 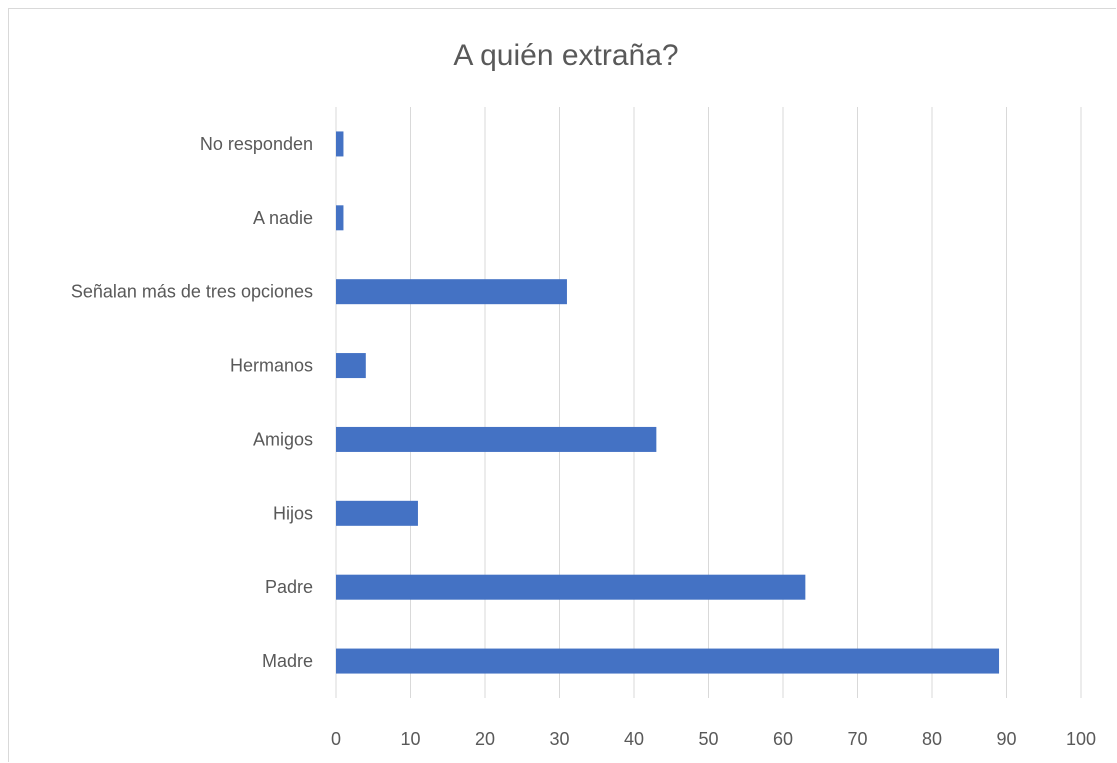 I want to click on x-tick-label: 50, so click(x=708, y=739).